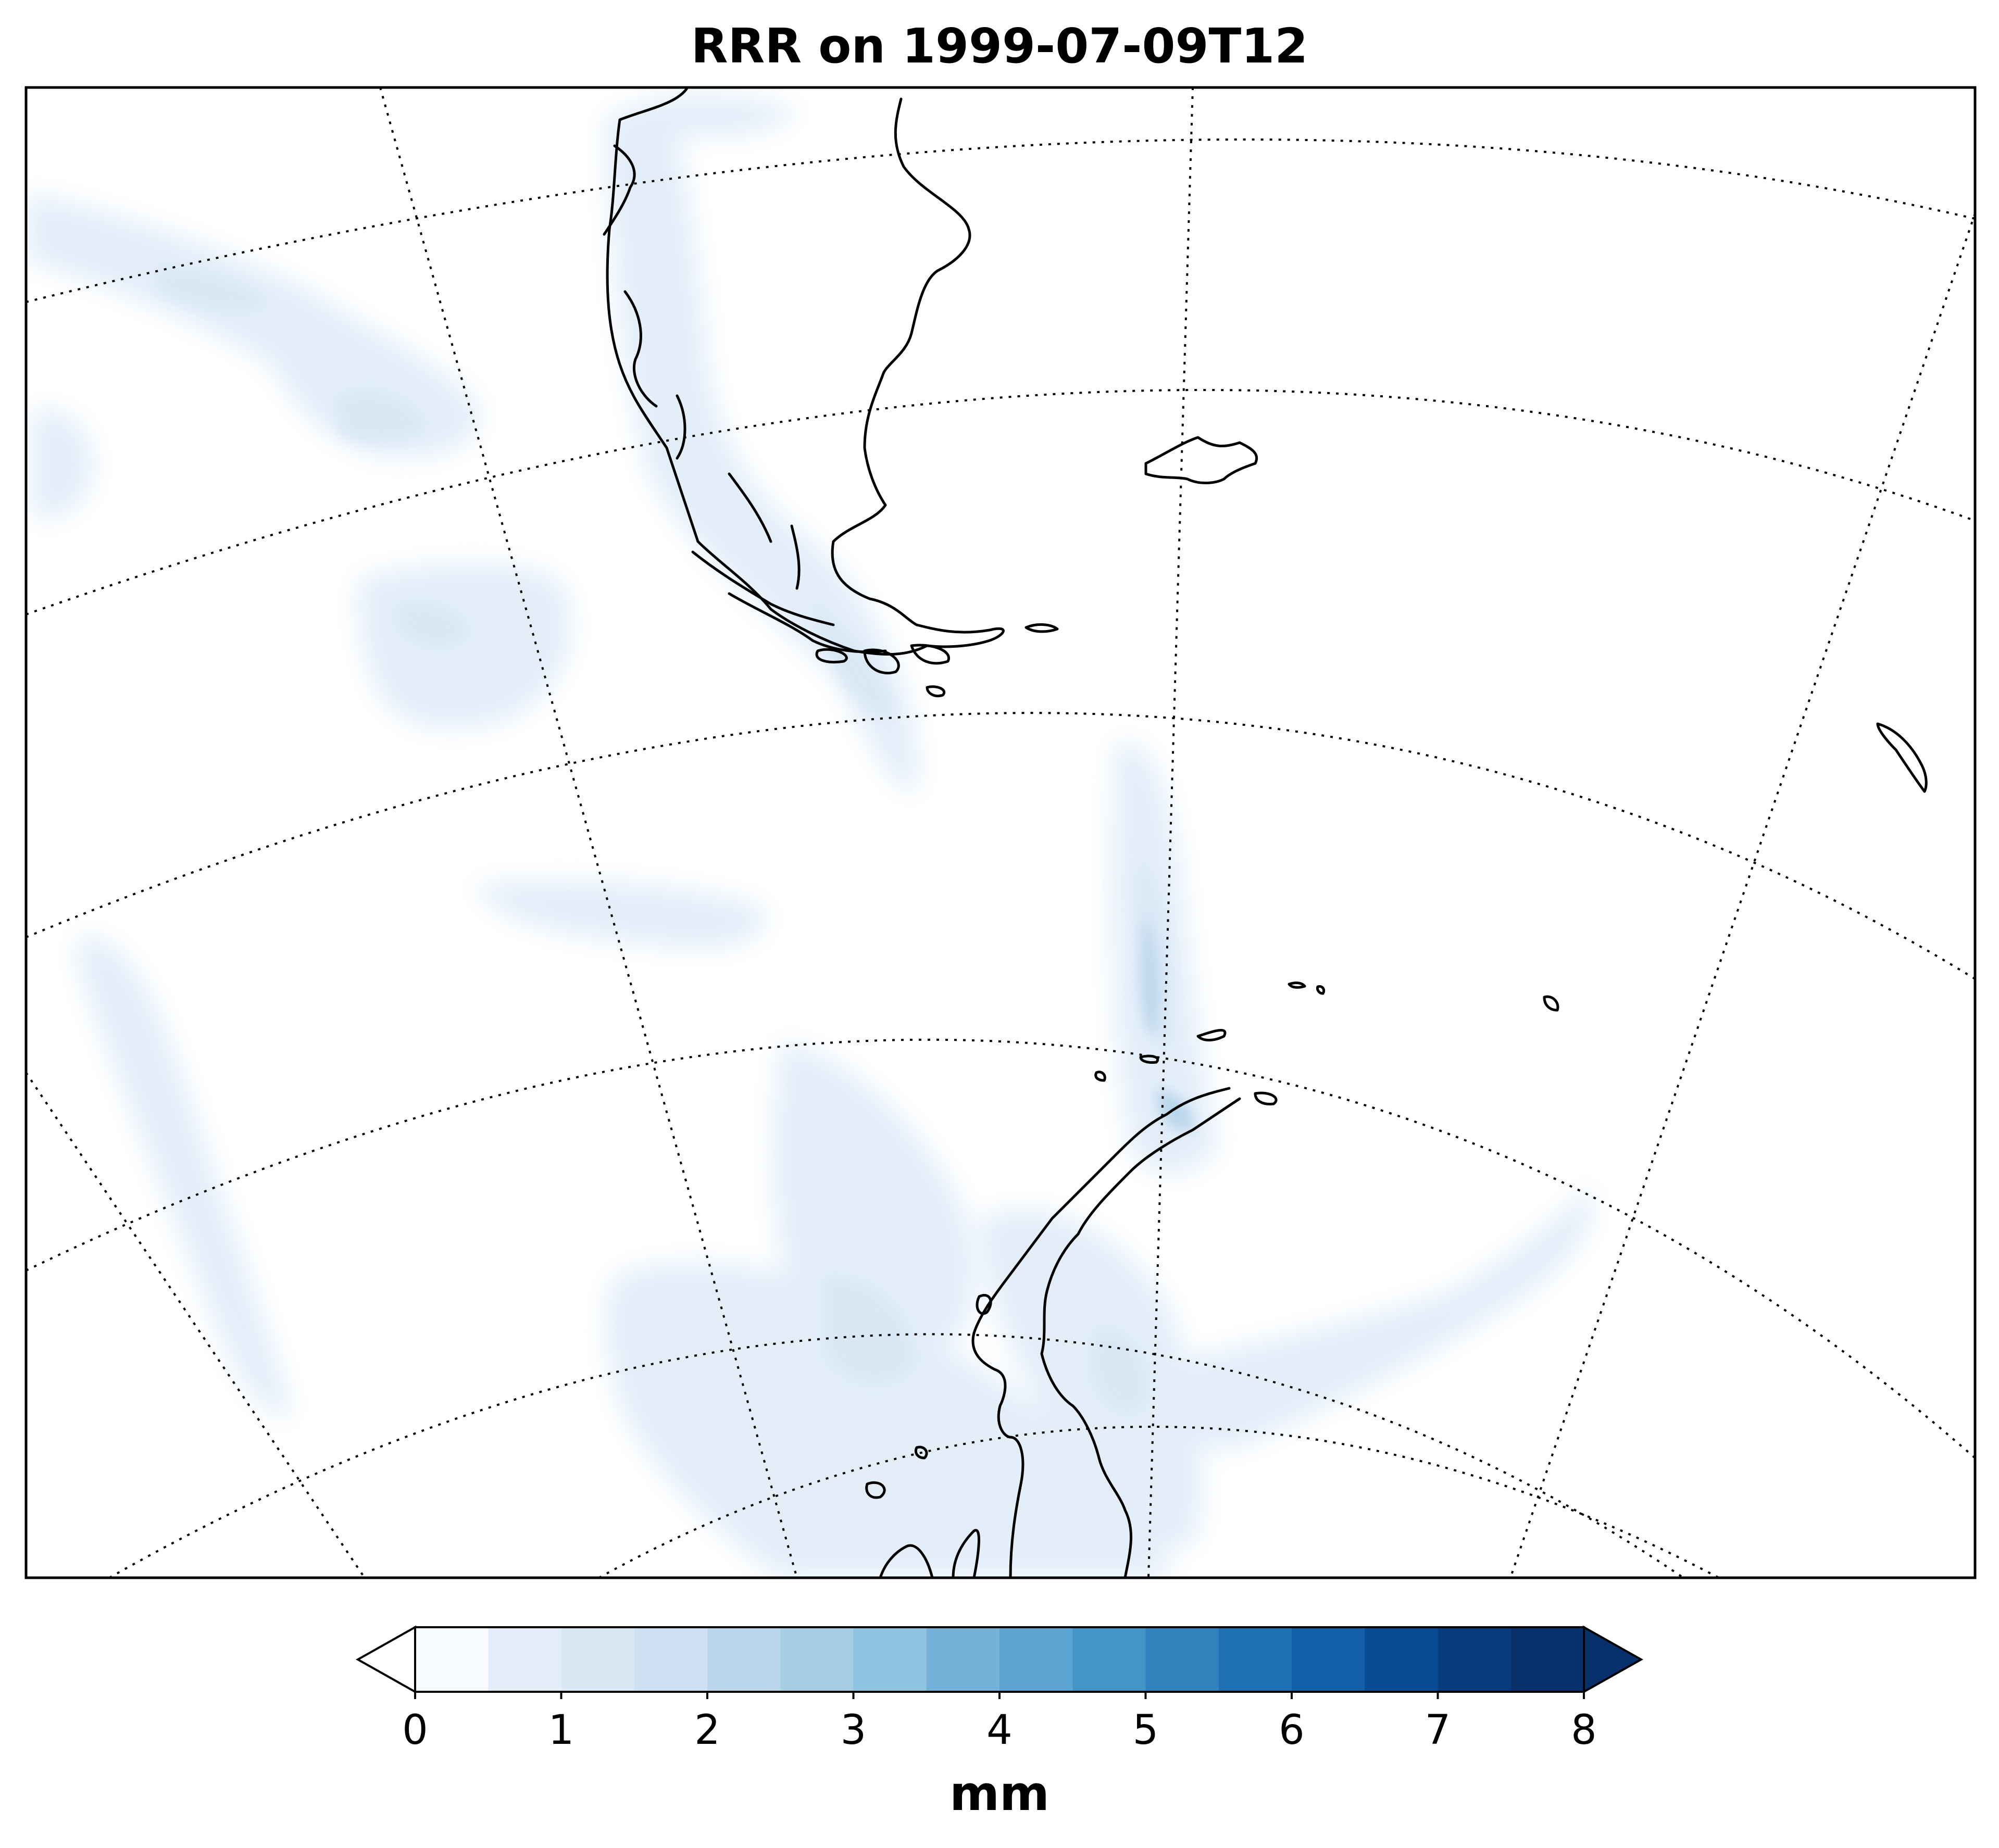 The image size is (1999, 1848). What do you see at coordinates (385, 1659) in the screenshot?
I see `colorbar-under-extension` at bounding box center [385, 1659].